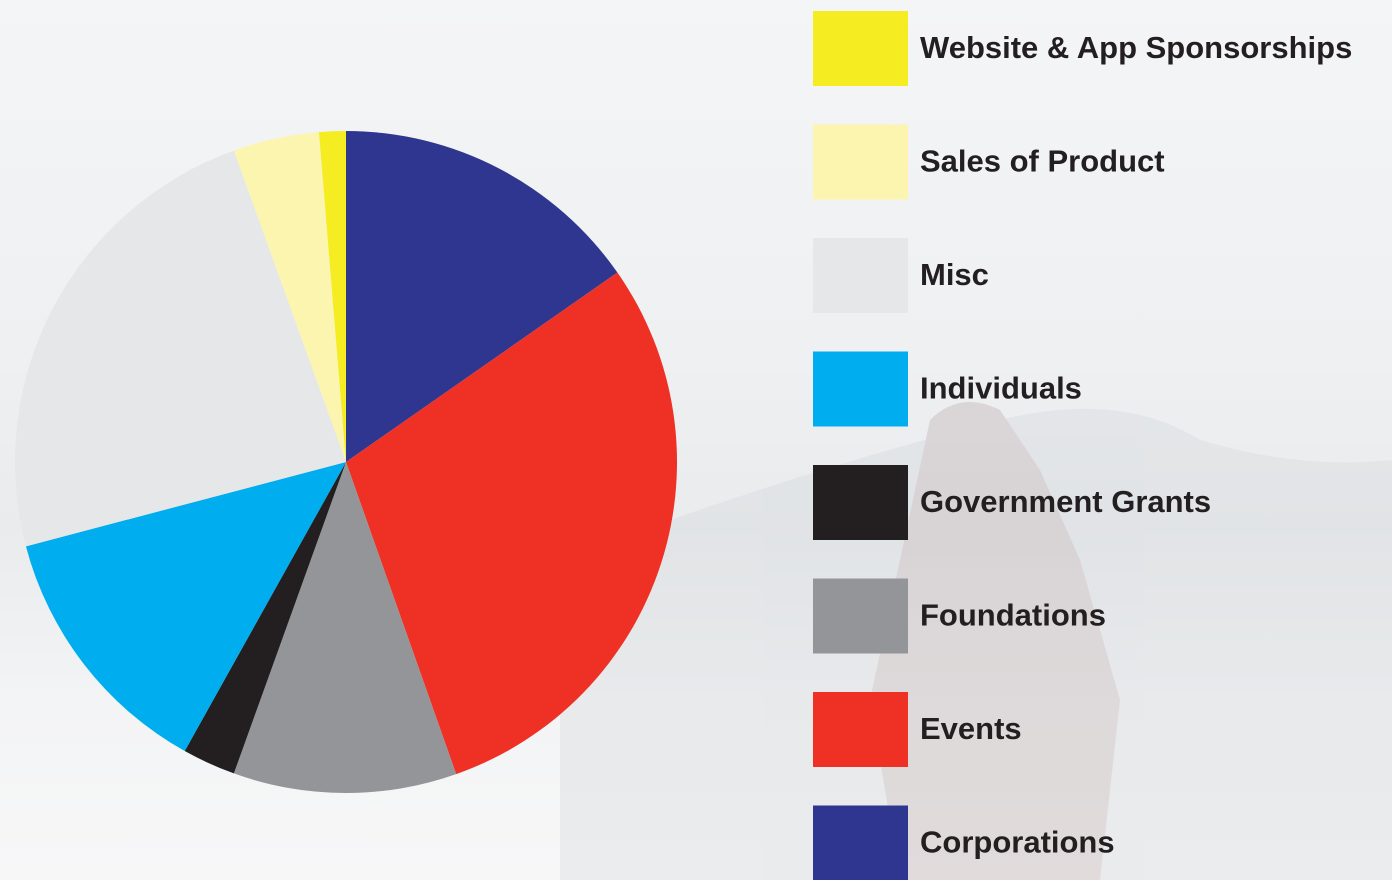 This screenshot has height=880, width=1392. Describe the element at coordinates (1065, 501) in the screenshot. I see `legend-label: Government Grants` at that location.